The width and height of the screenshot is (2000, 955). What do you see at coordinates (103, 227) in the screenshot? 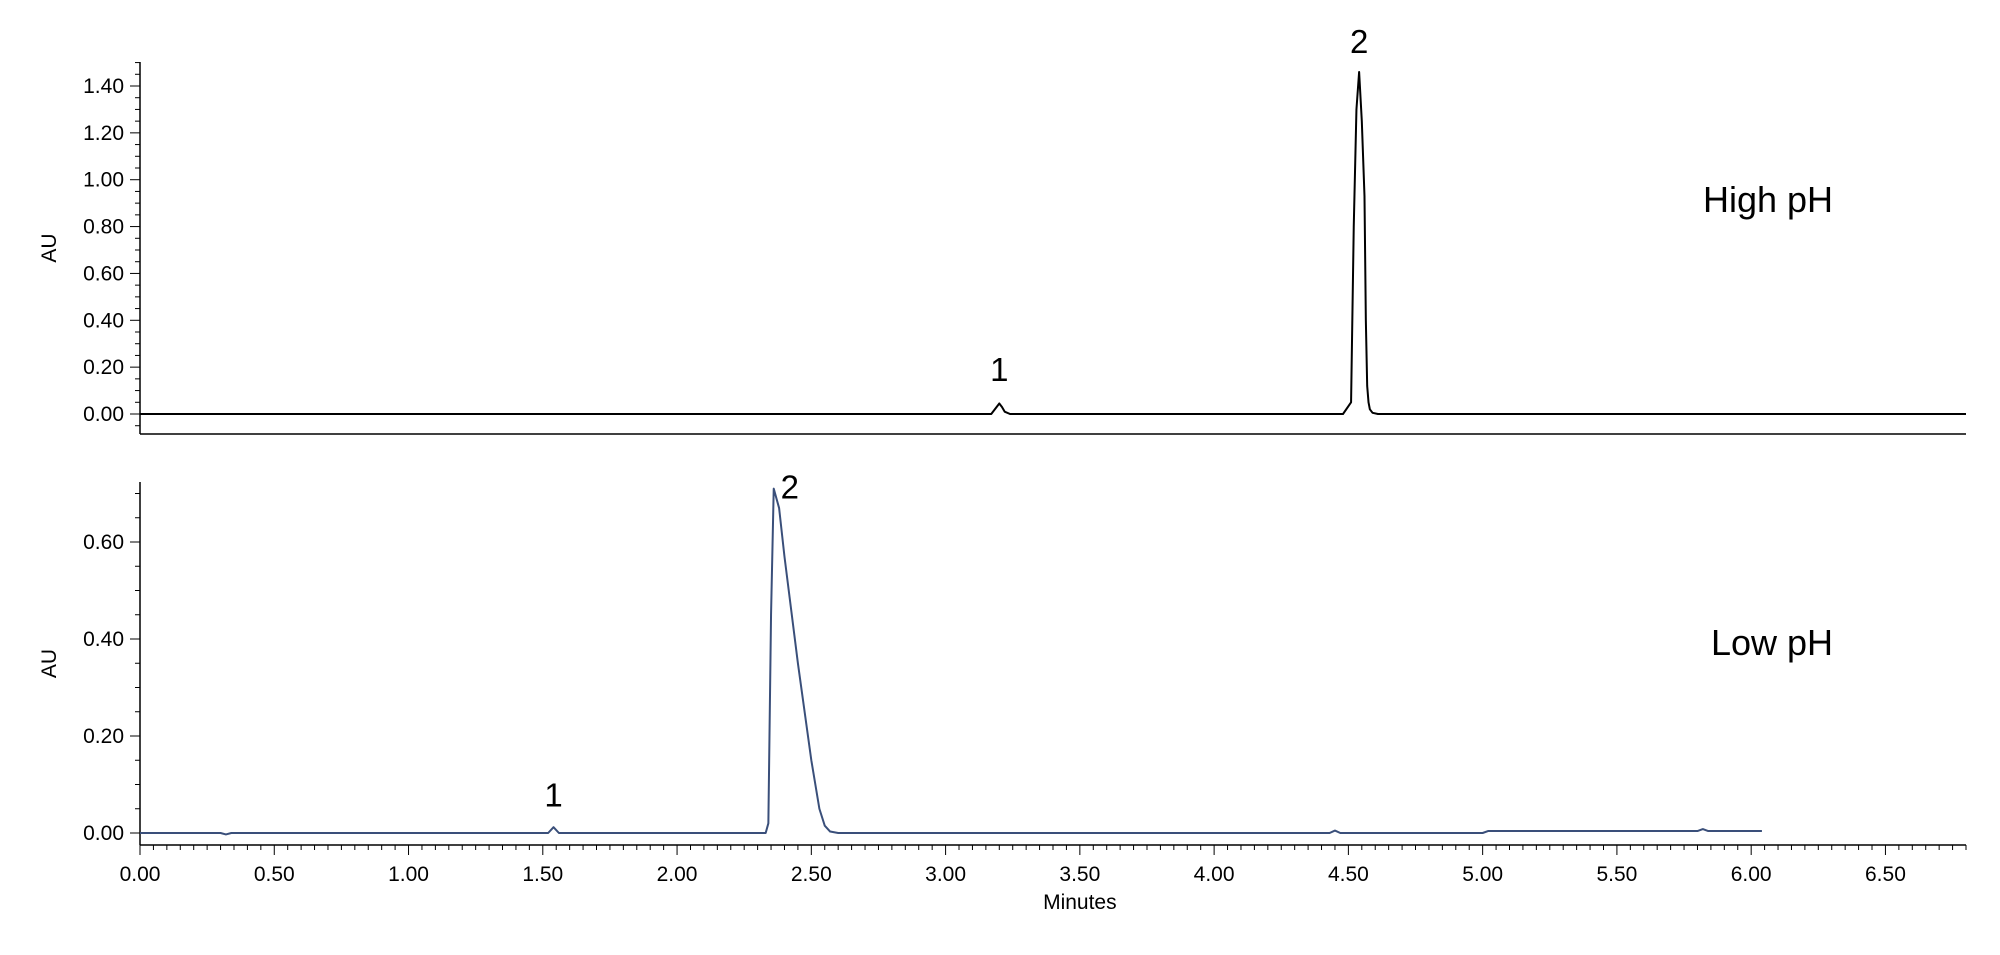
I see `y-tick-label: 0.80` at bounding box center [103, 227].